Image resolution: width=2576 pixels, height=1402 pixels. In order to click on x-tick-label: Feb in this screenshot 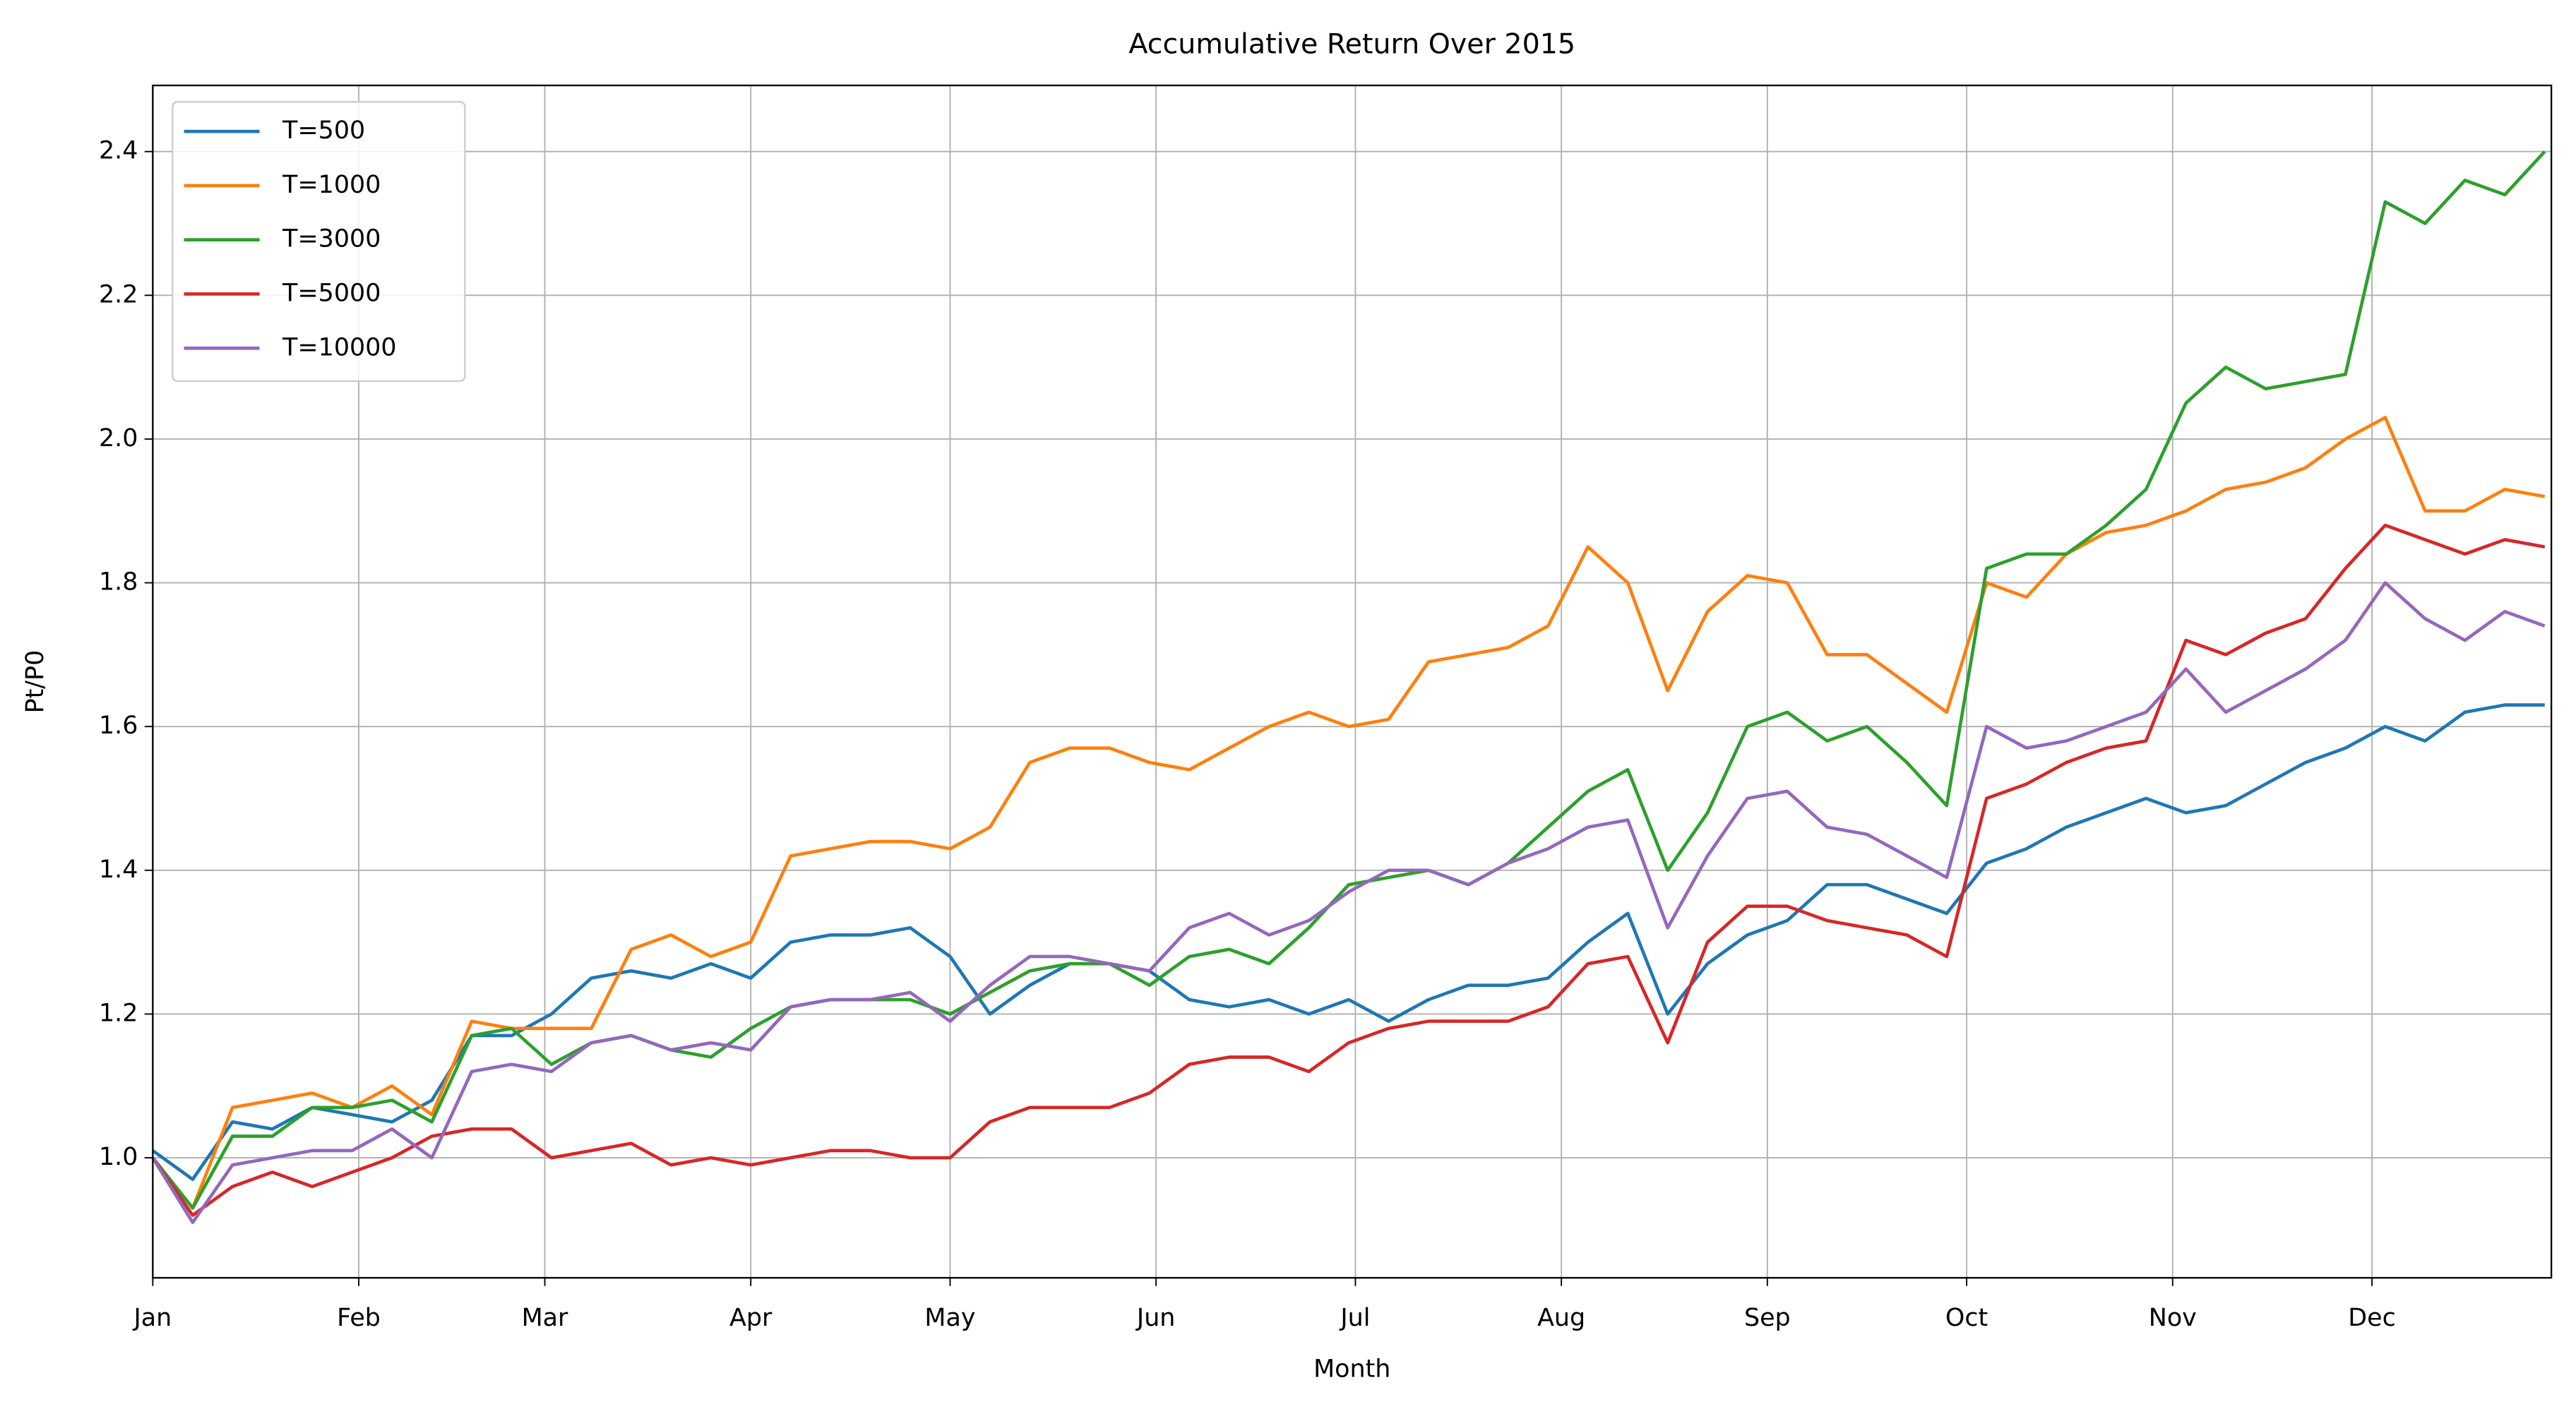, I will do `click(359, 1318)`.